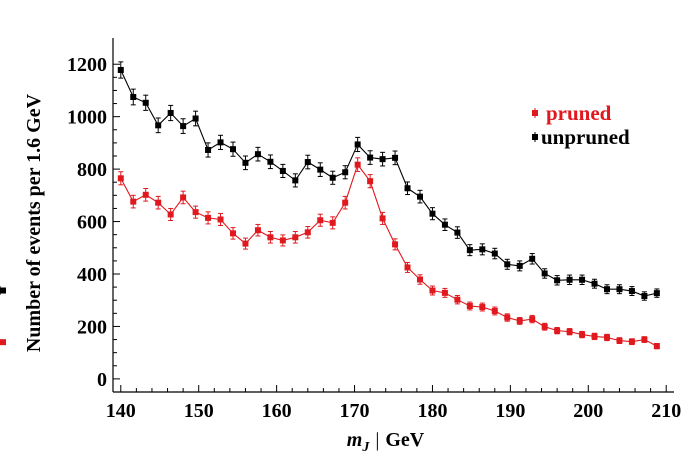 The image size is (685, 455). Describe the element at coordinates (92, 327) in the screenshot. I see `y-tick-label: 200` at that location.